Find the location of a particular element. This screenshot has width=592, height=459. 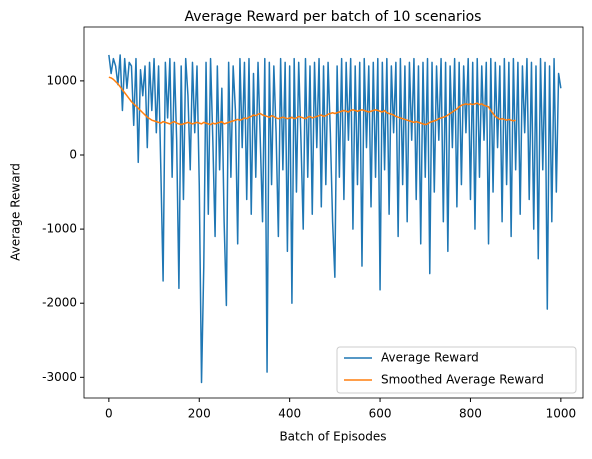

y-tick-label: -3000 is located at coordinates (59, 377).